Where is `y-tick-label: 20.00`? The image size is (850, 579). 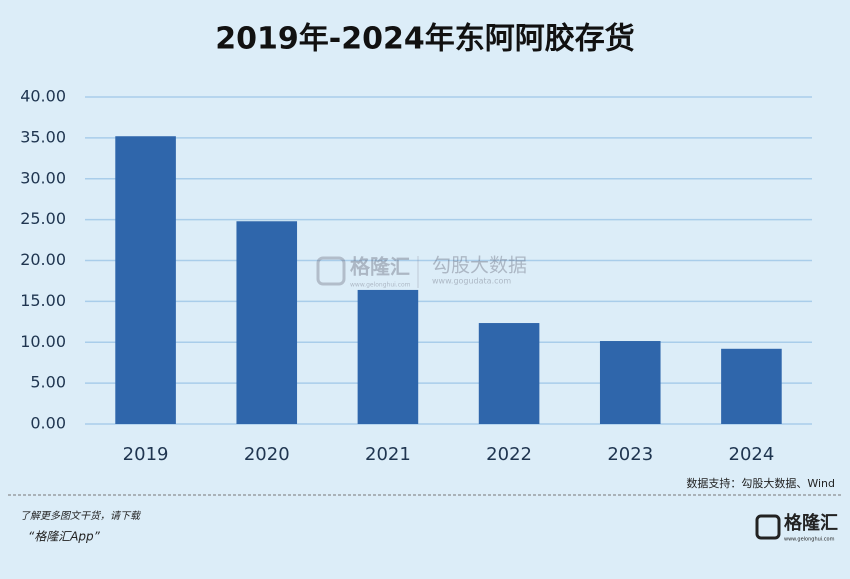
y-tick-label: 20.00 is located at coordinates (43, 259).